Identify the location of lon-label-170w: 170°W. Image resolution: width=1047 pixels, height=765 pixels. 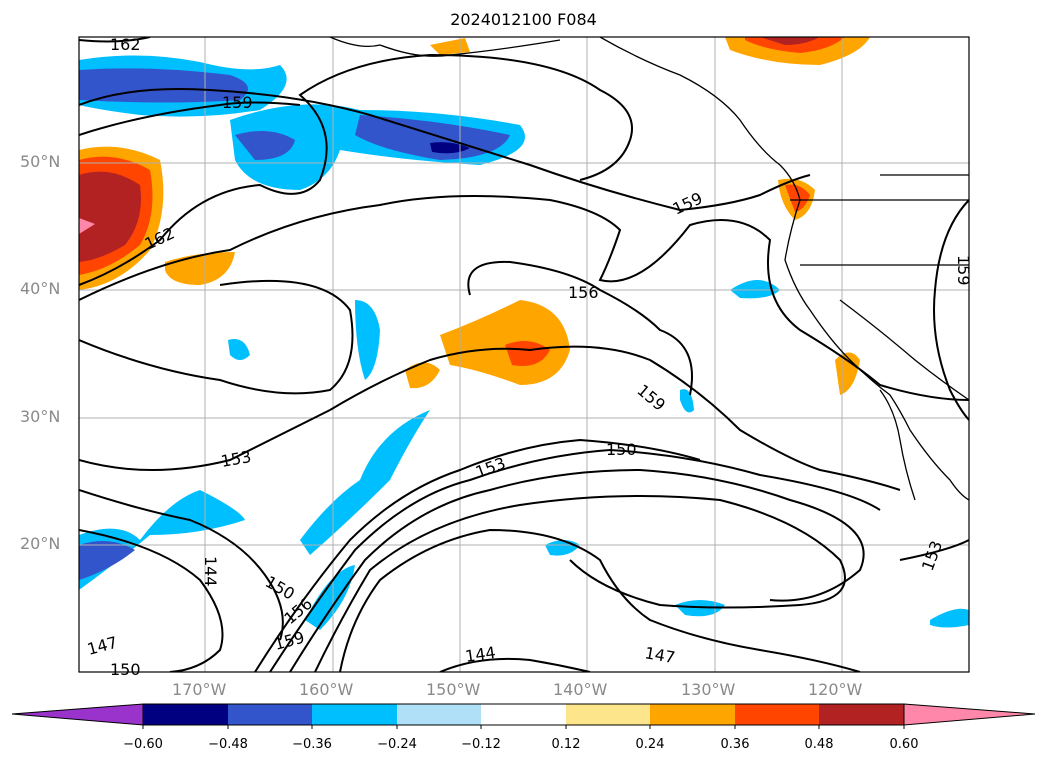
(199, 689).